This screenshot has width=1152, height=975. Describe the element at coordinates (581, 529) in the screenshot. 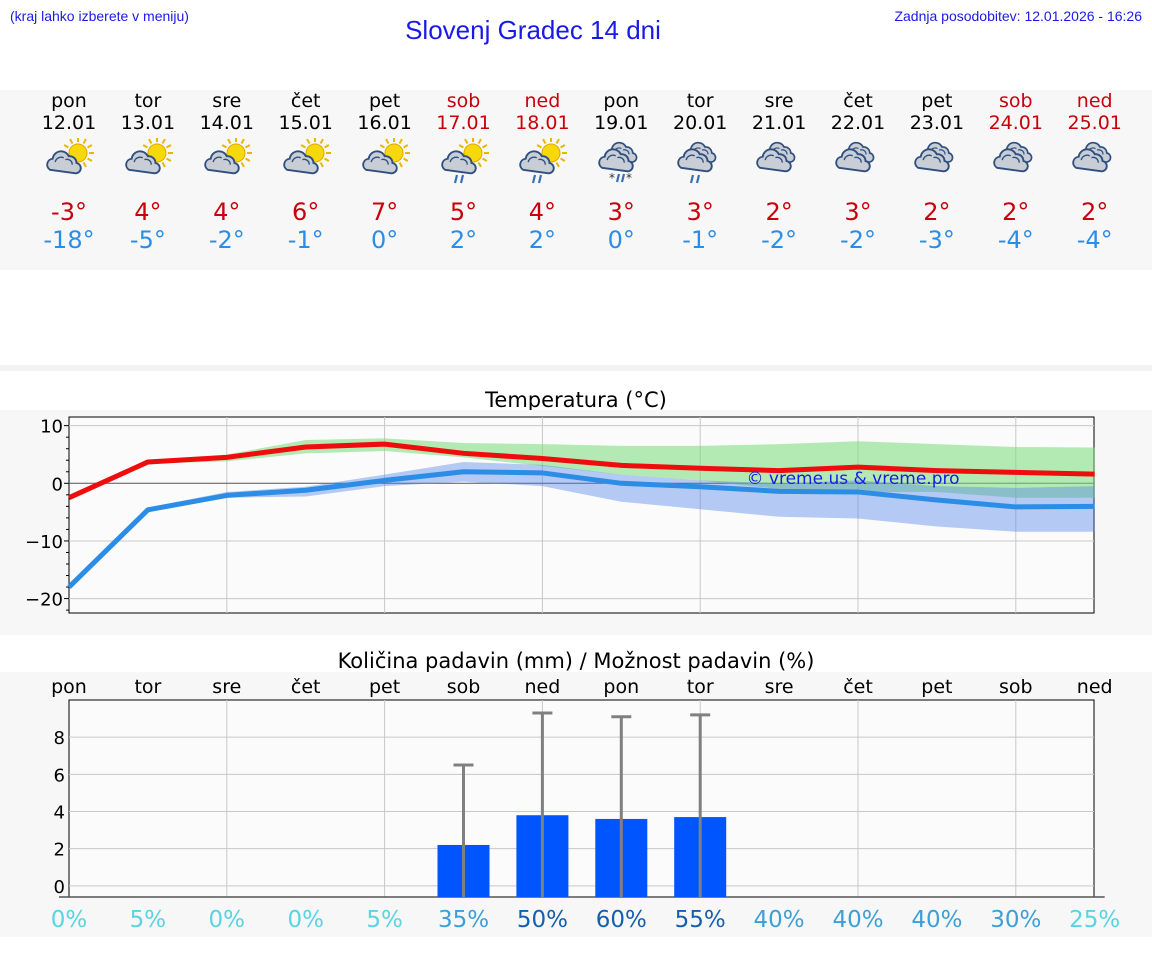

I see `min-temp-line` at that location.